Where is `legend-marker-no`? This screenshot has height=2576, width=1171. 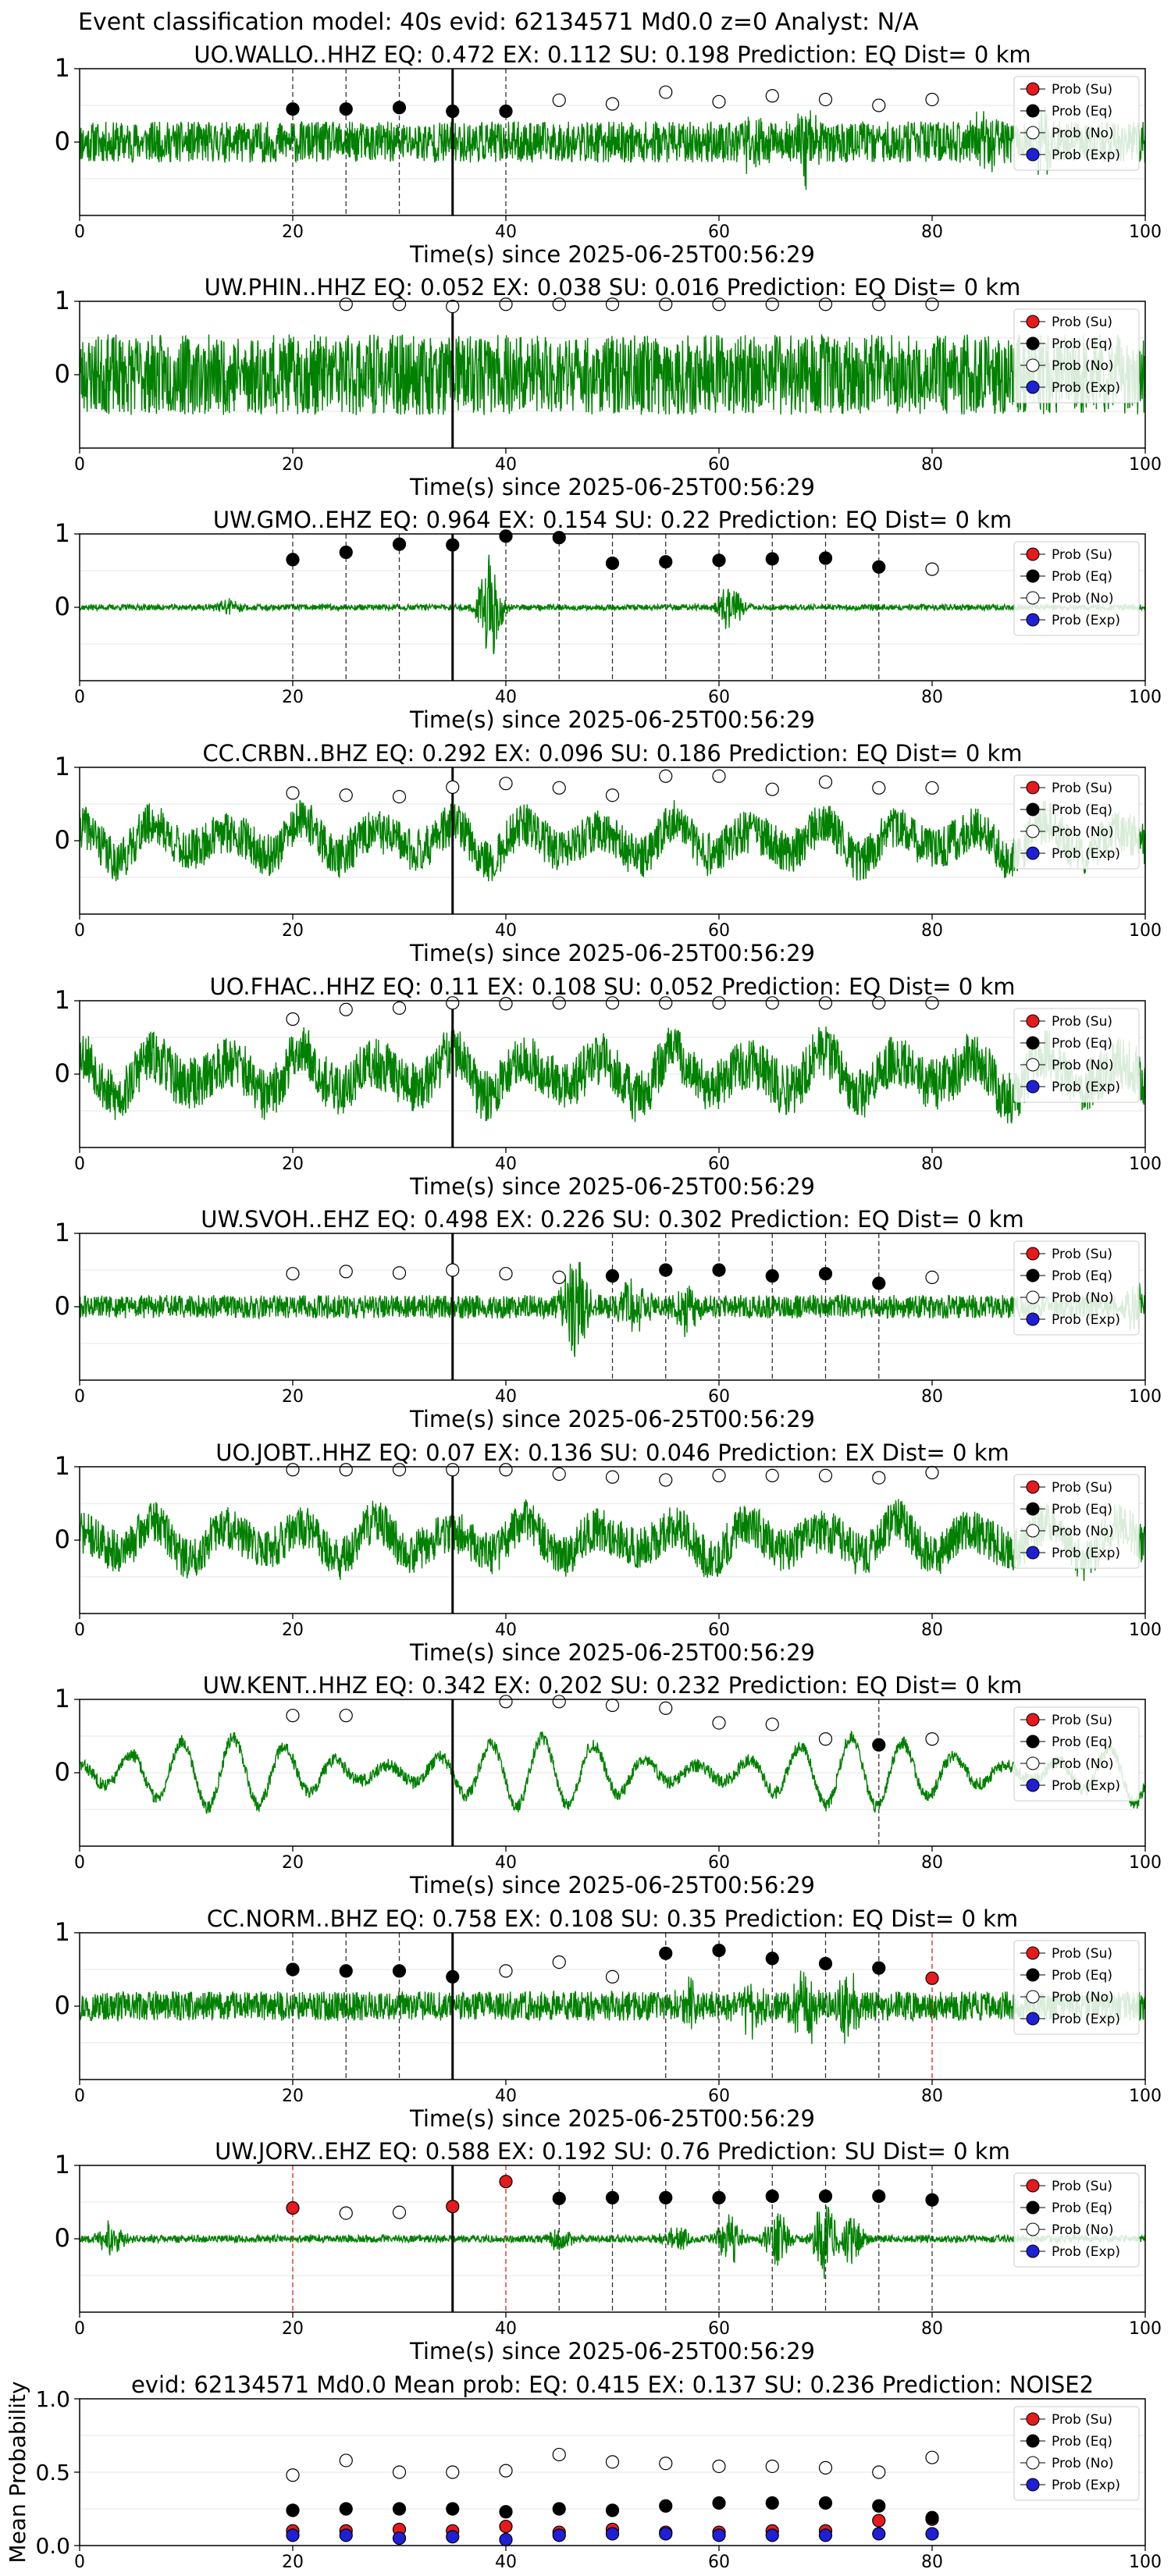 legend-marker-no is located at coordinates (1033, 2463).